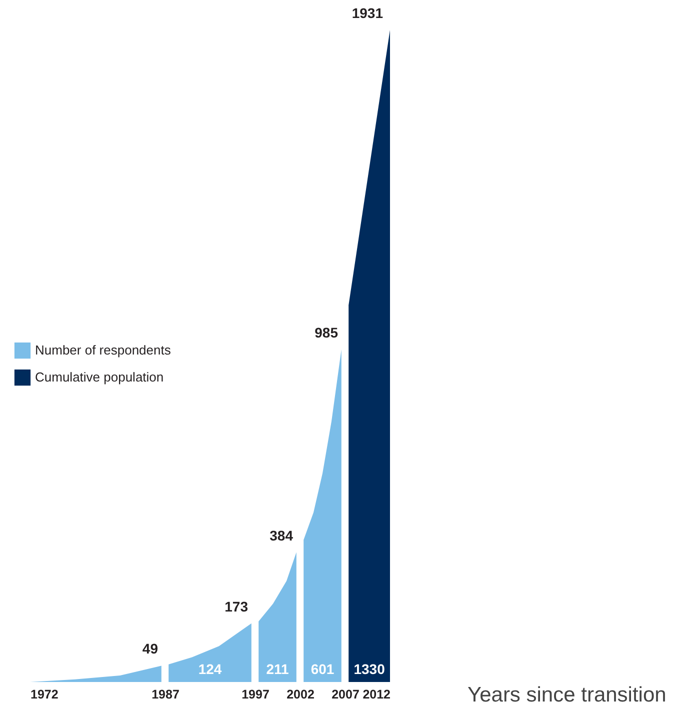  What do you see at coordinates (44, 695) in the screenshot?
I see `x-tick-label: 1972` at bounding box center [44, 695].